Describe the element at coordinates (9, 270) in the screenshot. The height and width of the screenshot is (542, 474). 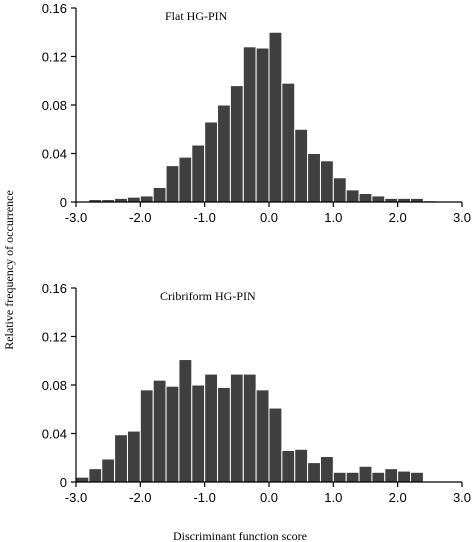
I see `y-axis-label: Relative frequency of occurrence` at that location.